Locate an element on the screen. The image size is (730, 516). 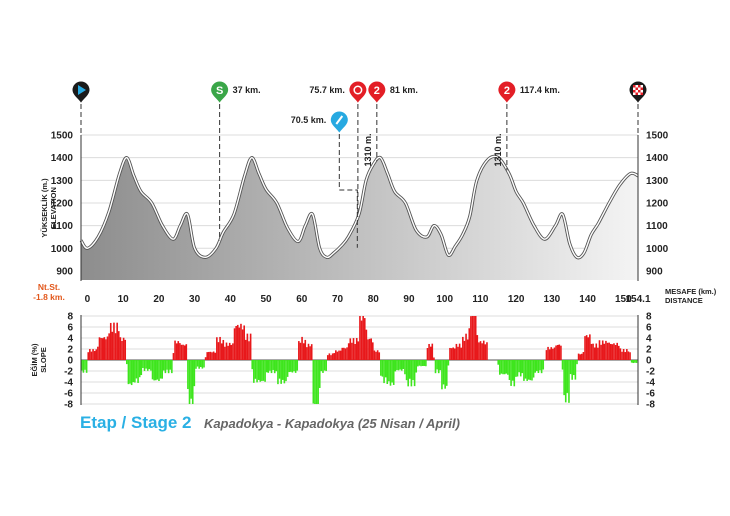
neutral-start-offset: -1.8 km. is located at coordinates (49, 297).